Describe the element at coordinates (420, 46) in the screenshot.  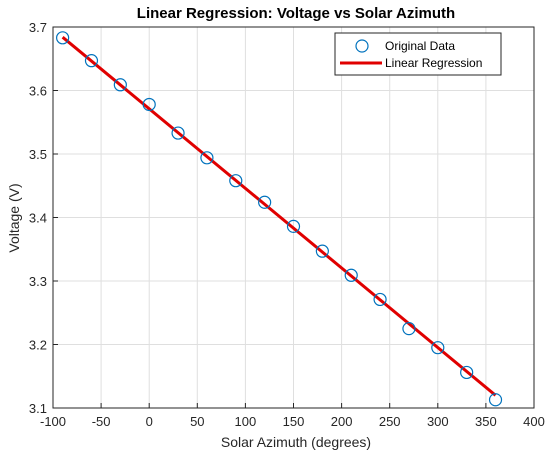
I see `legend-label-original-data: Original Data` at that location.